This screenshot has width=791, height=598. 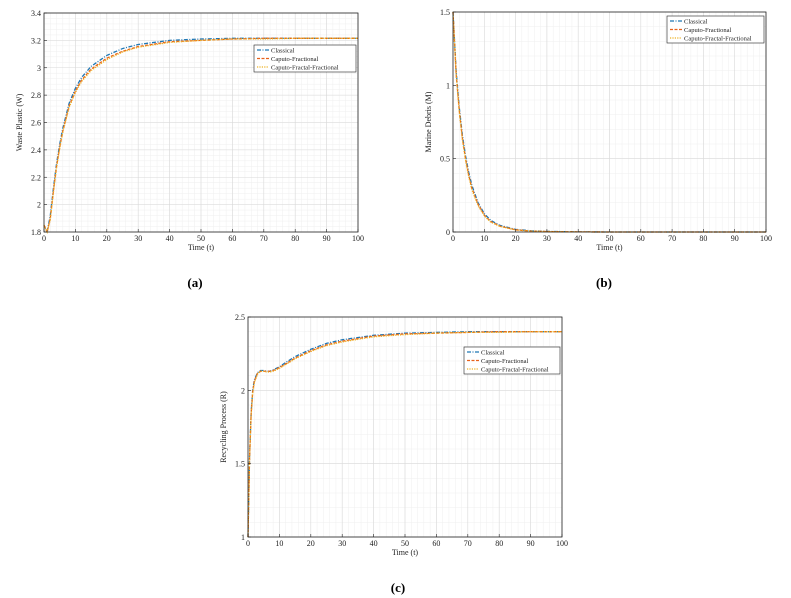 I want to click on y-tick-label: 2.2, so click(x=36, y=177).